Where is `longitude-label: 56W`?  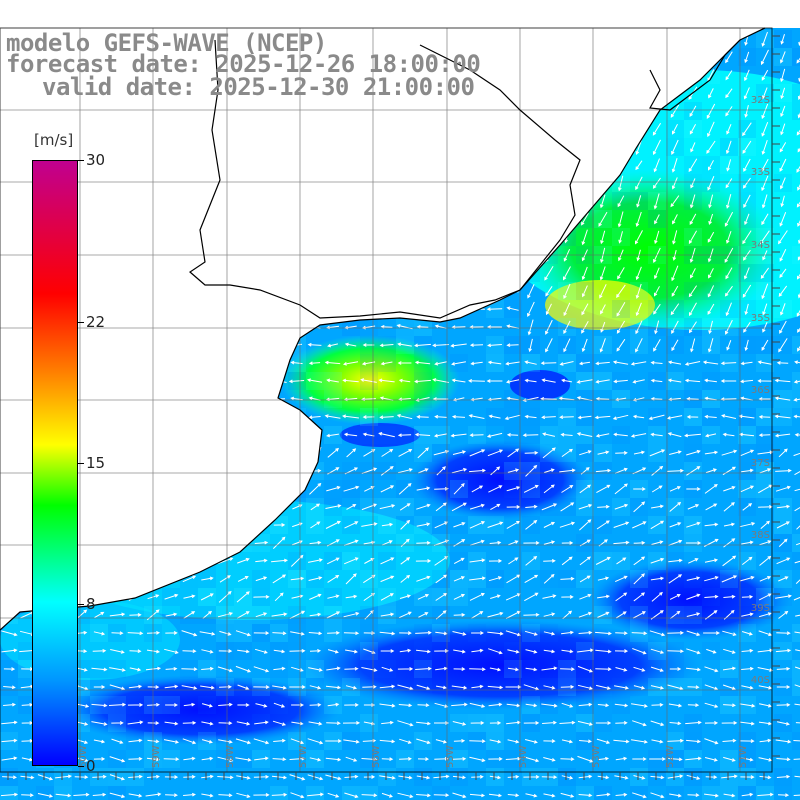 longitude-label: 56W is located at coordinates (376, 756).